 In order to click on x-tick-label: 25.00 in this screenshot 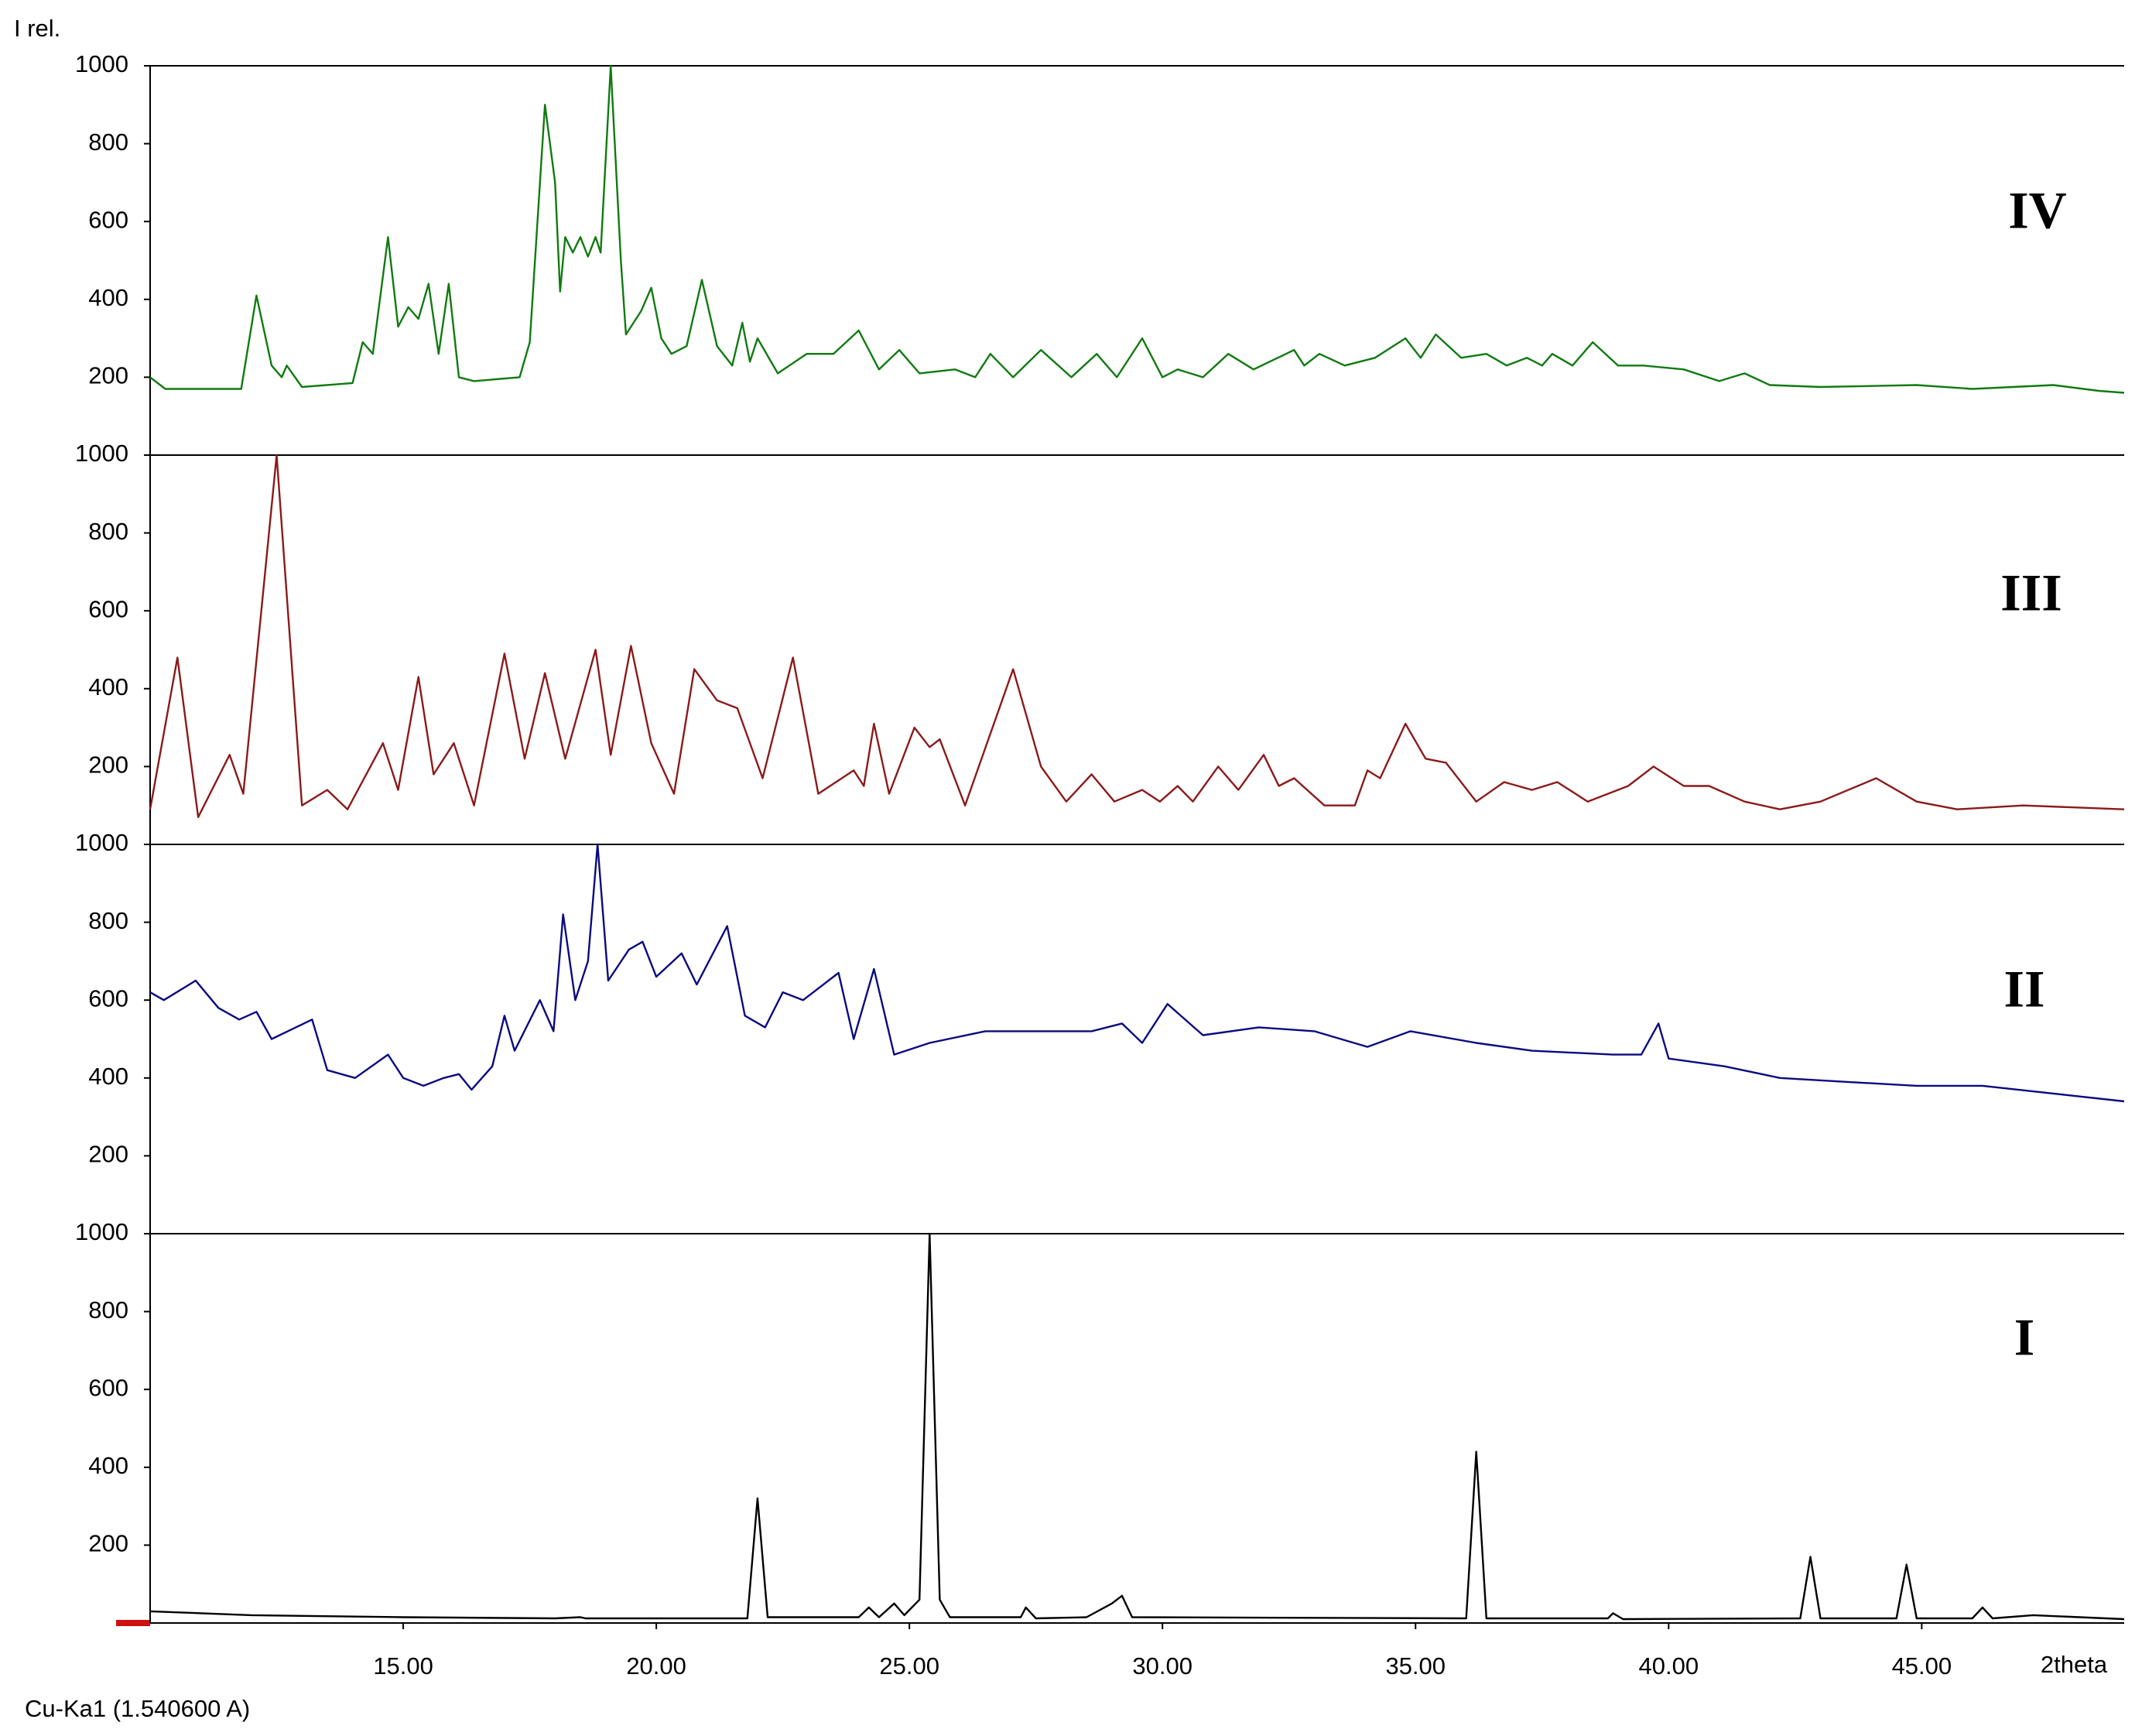, I will do `click(909, 1666)`.